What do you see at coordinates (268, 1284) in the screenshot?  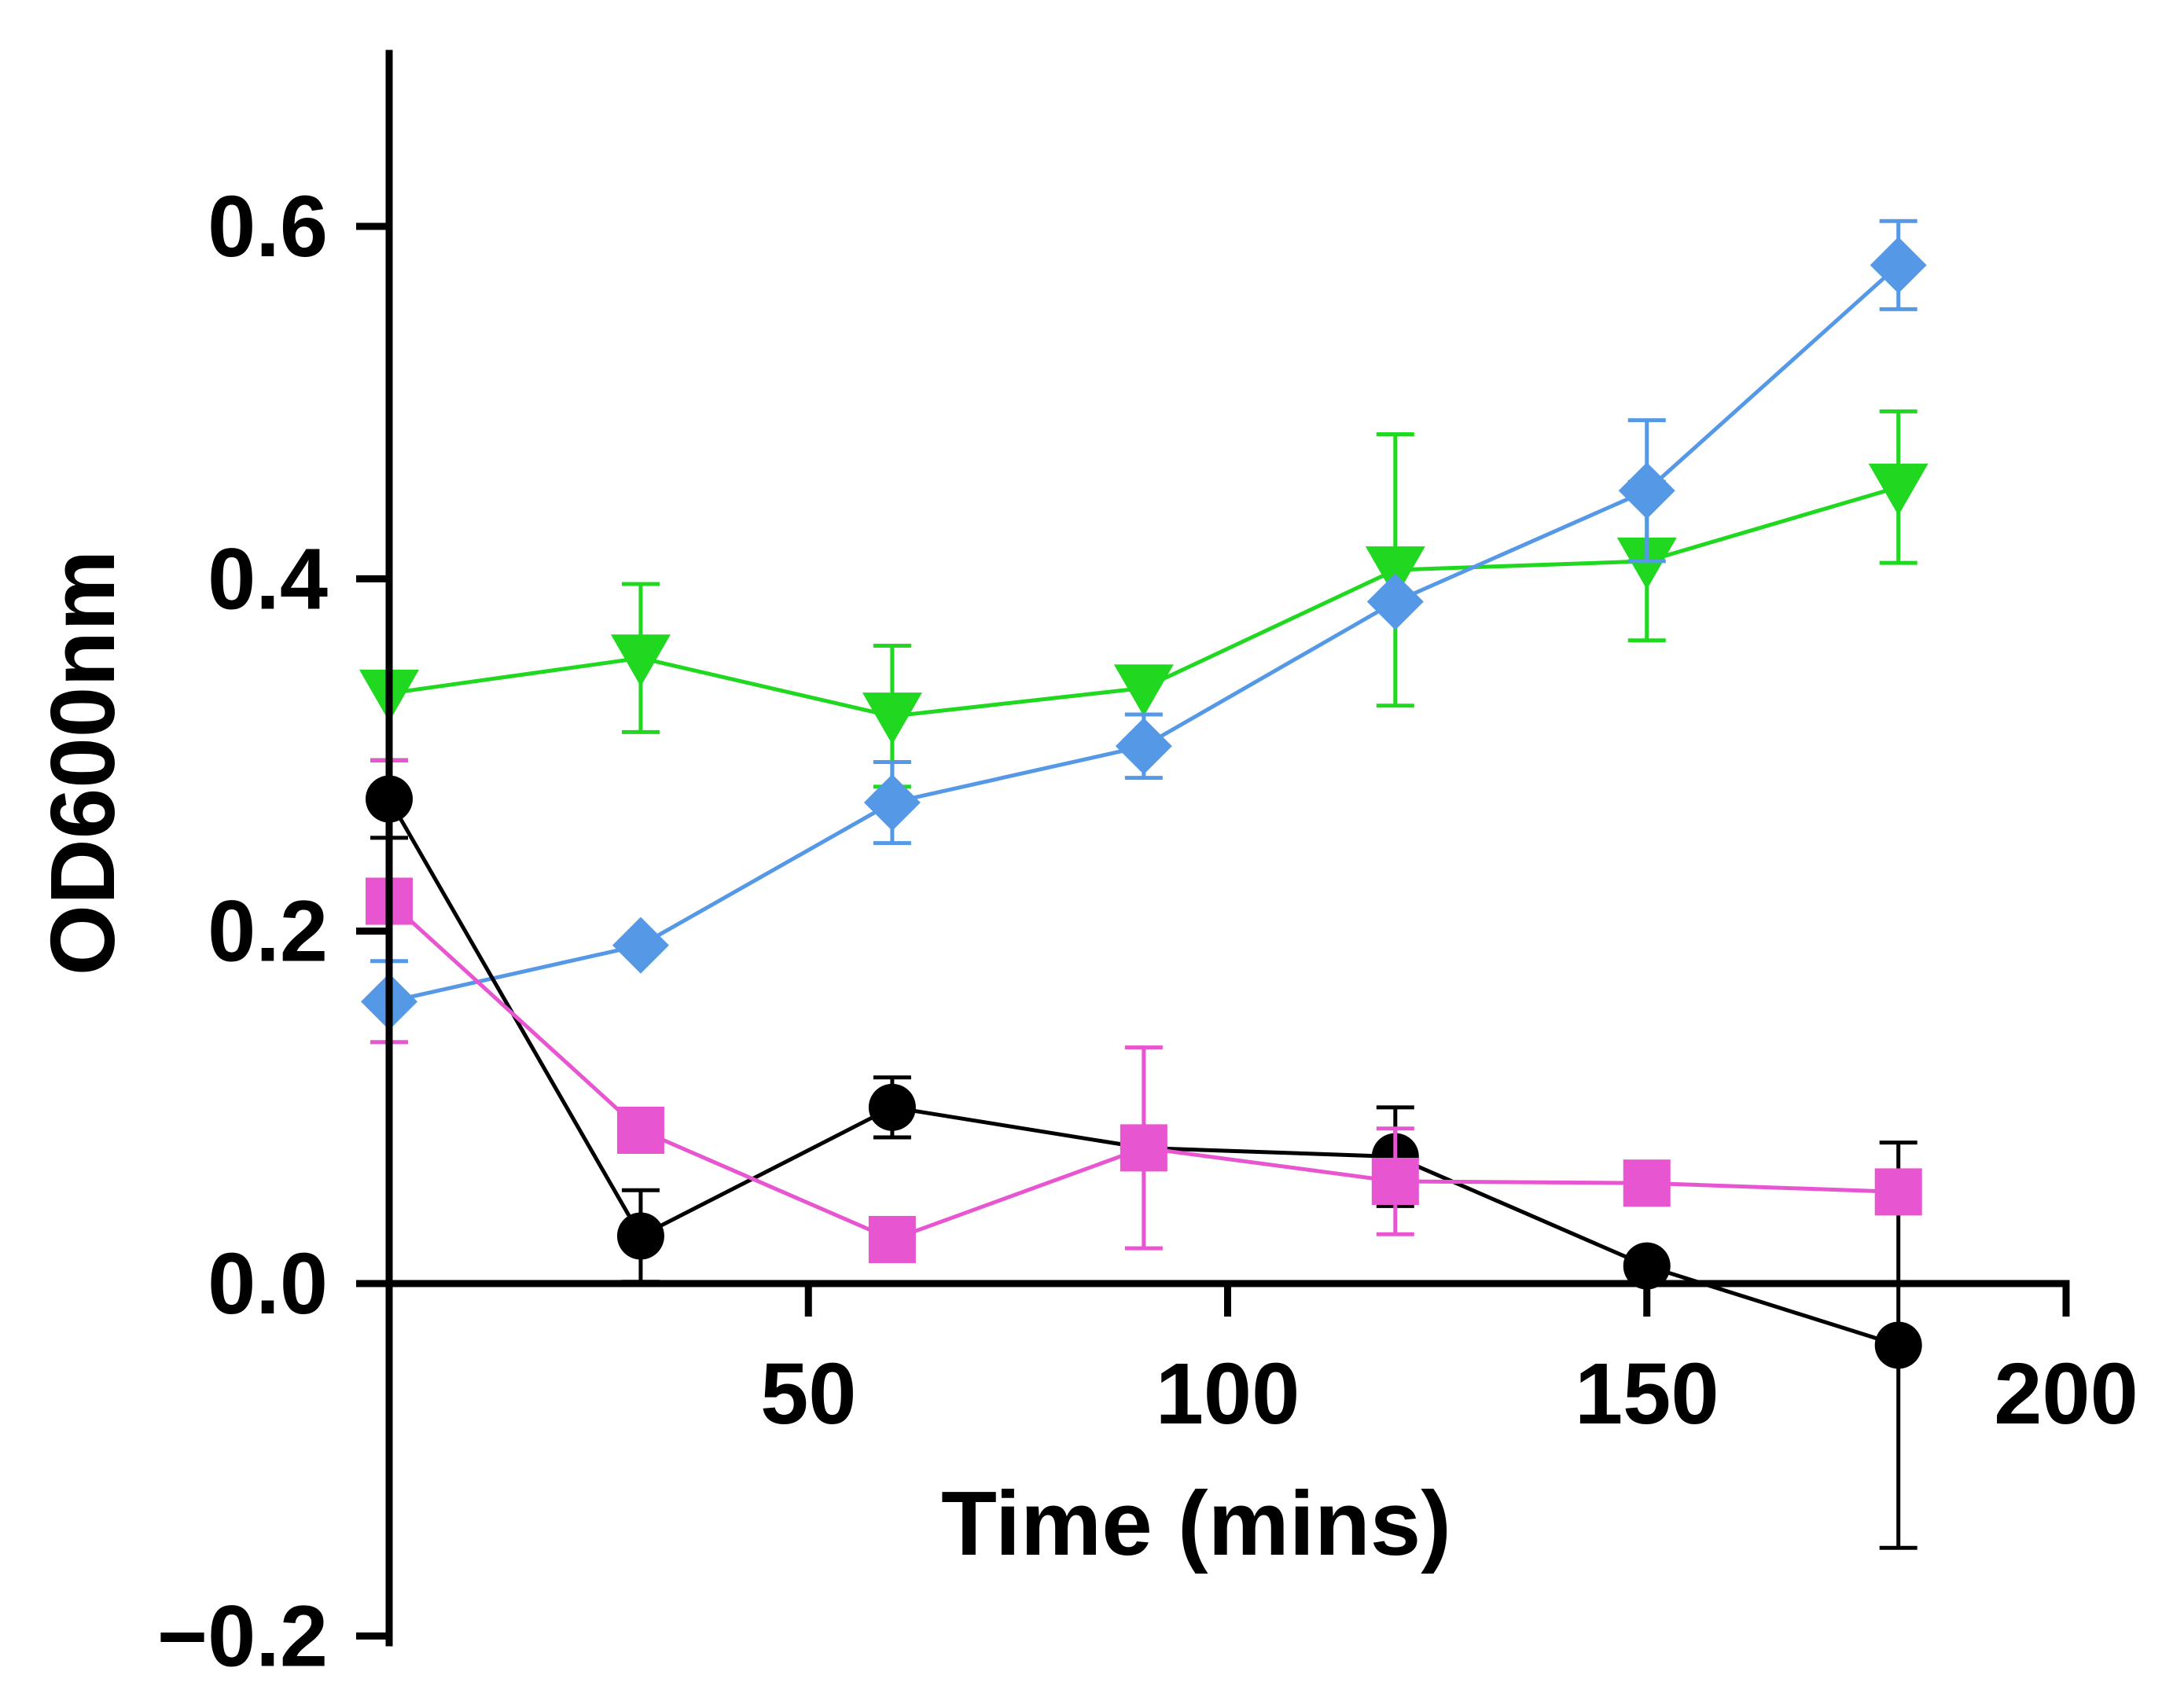 I see `y-tick-label: 0.0` at bounding box center [268, 1284].